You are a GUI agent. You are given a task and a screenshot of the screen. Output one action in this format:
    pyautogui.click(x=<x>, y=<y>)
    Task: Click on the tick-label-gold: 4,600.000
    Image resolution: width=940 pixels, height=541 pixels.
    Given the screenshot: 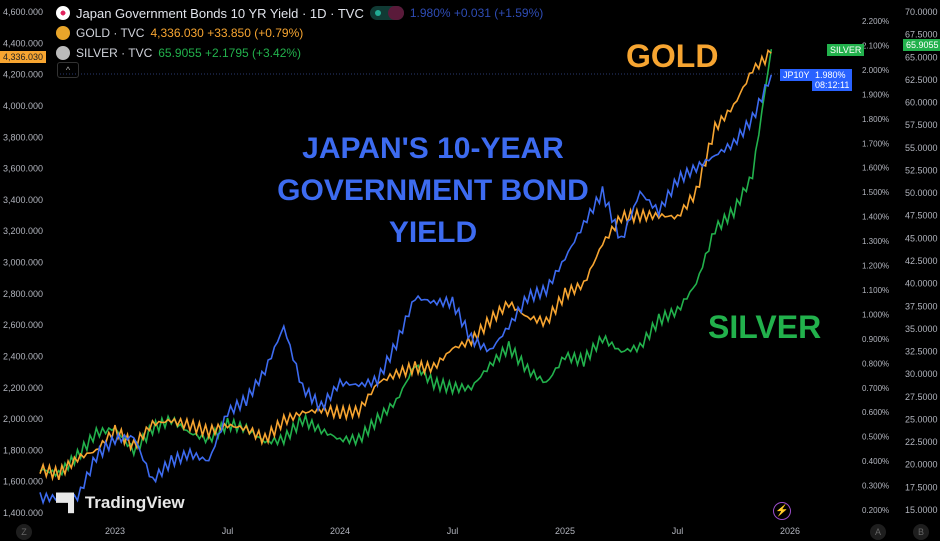 What is the action you would take?
    pyautogui.click(x=23, y=12)
    